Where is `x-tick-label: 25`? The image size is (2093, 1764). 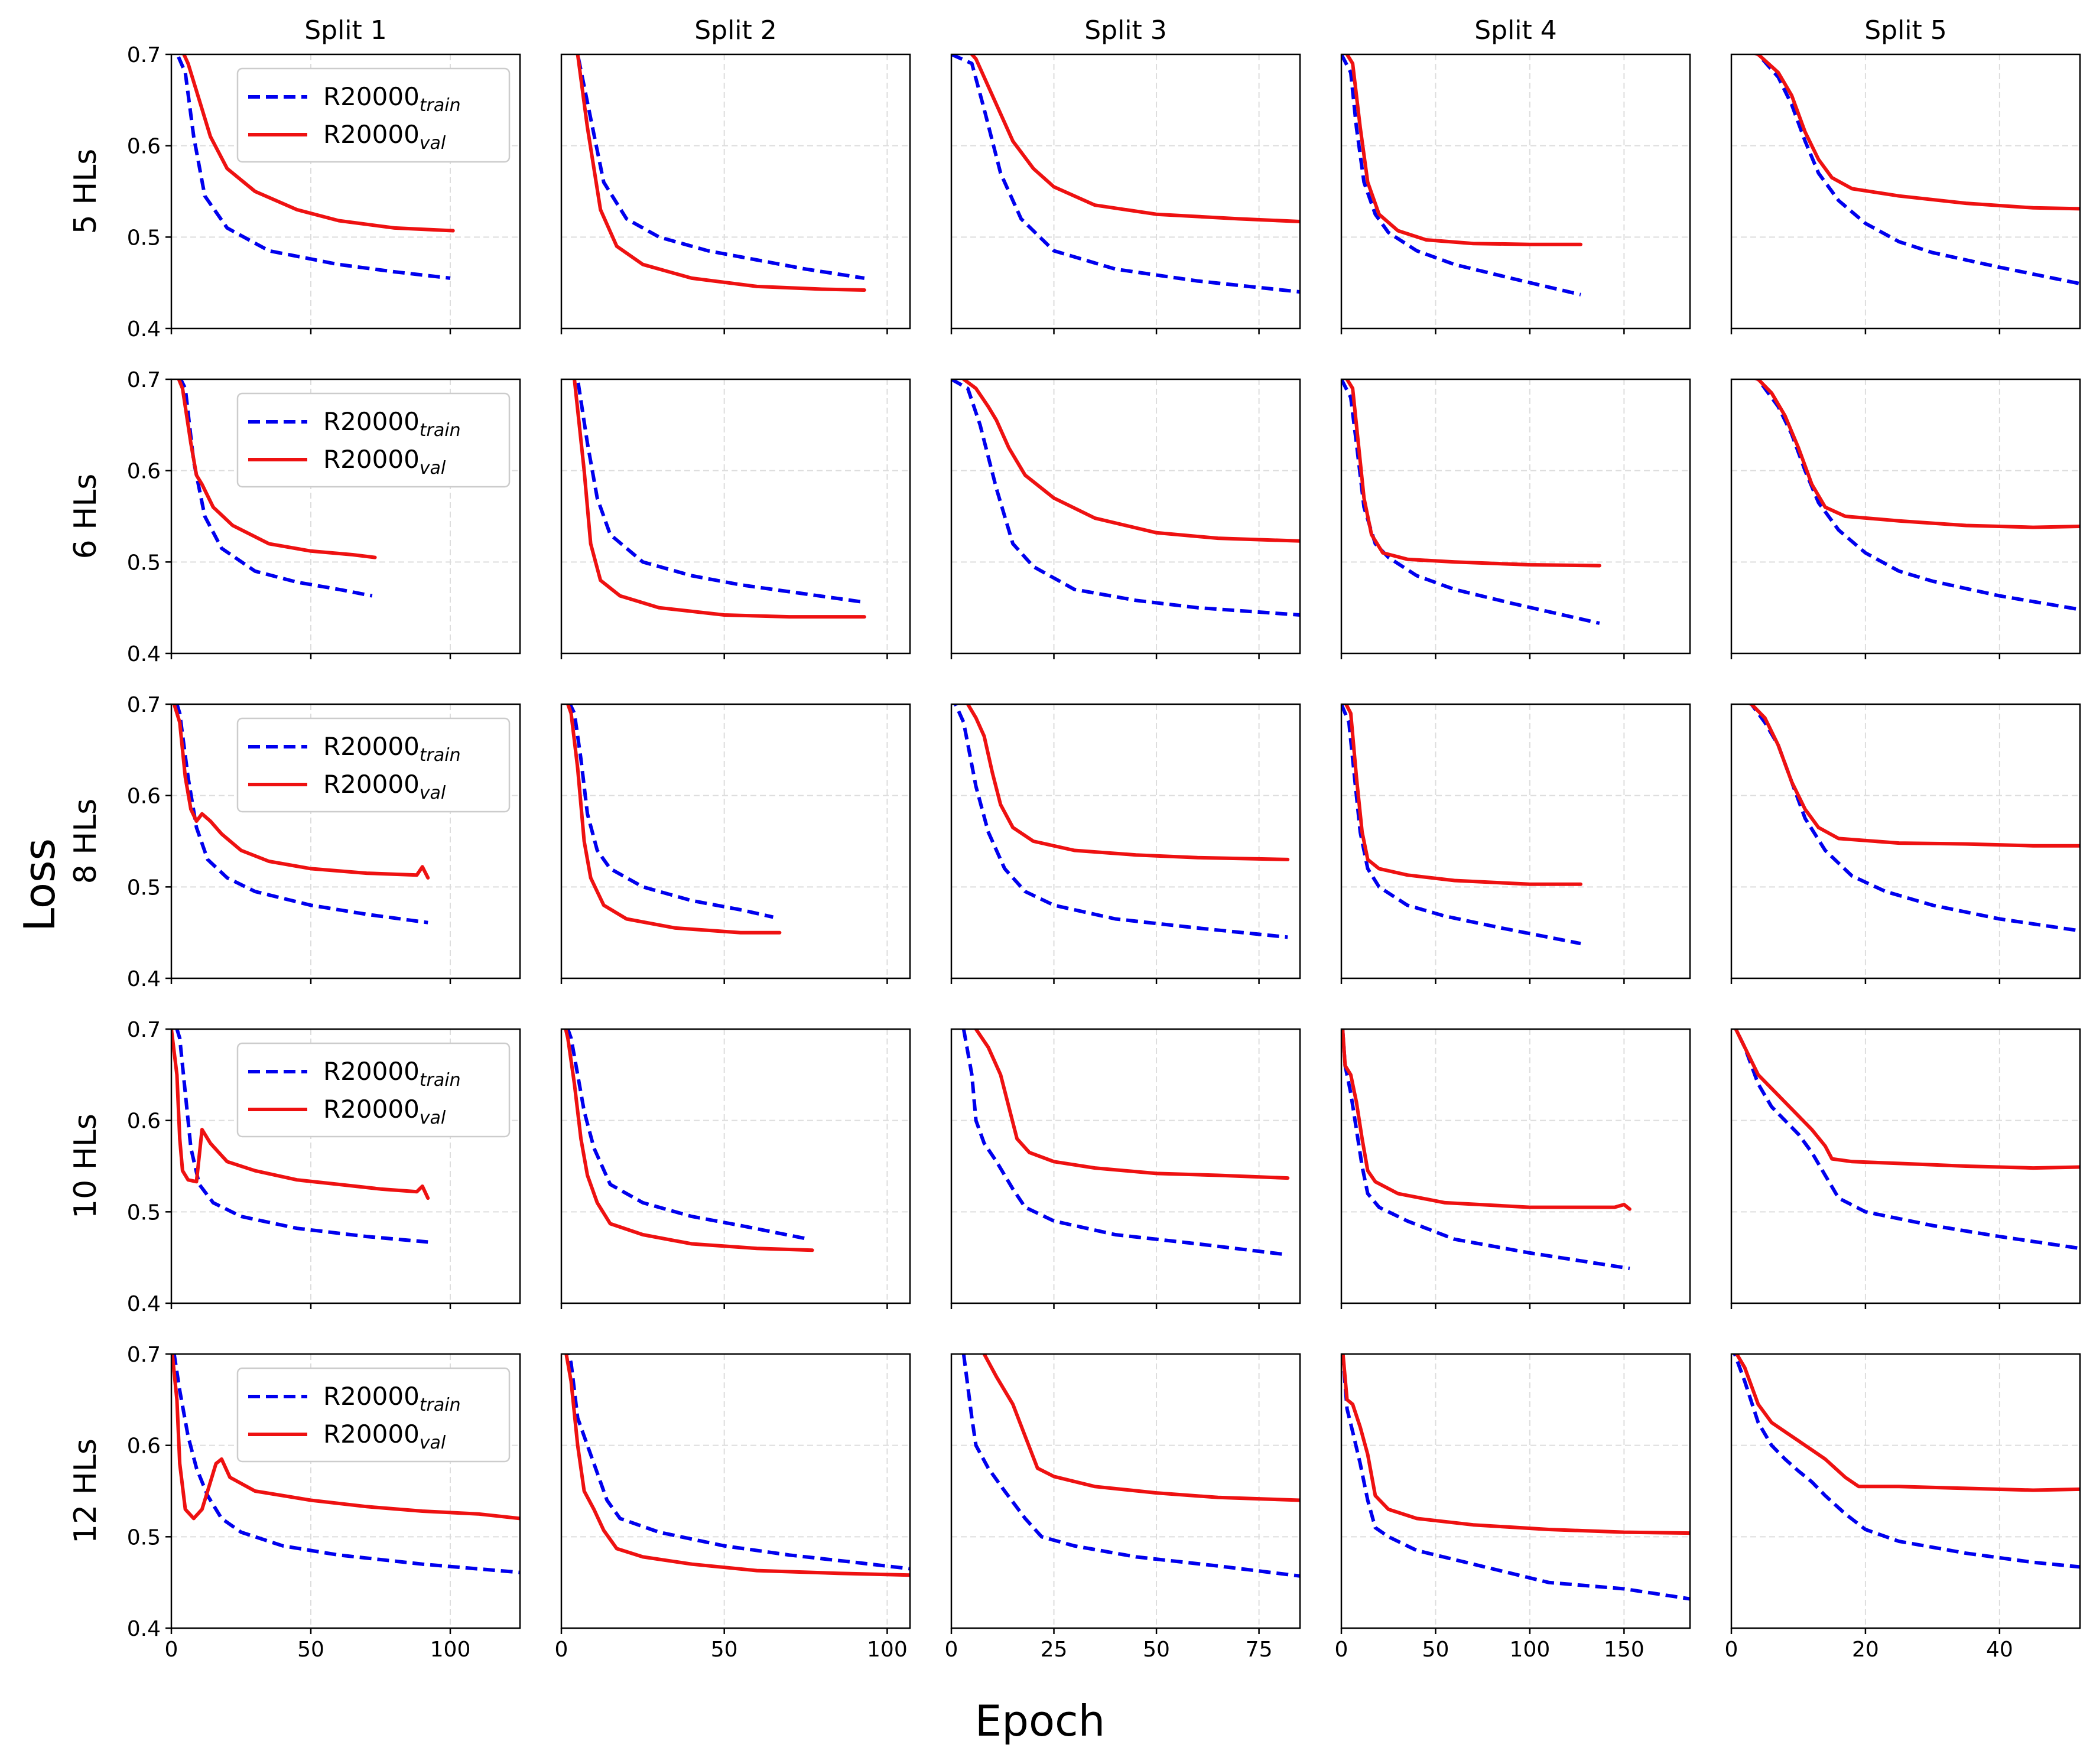 x-tick-label: 25 is located at coordinates (1054, 1650).